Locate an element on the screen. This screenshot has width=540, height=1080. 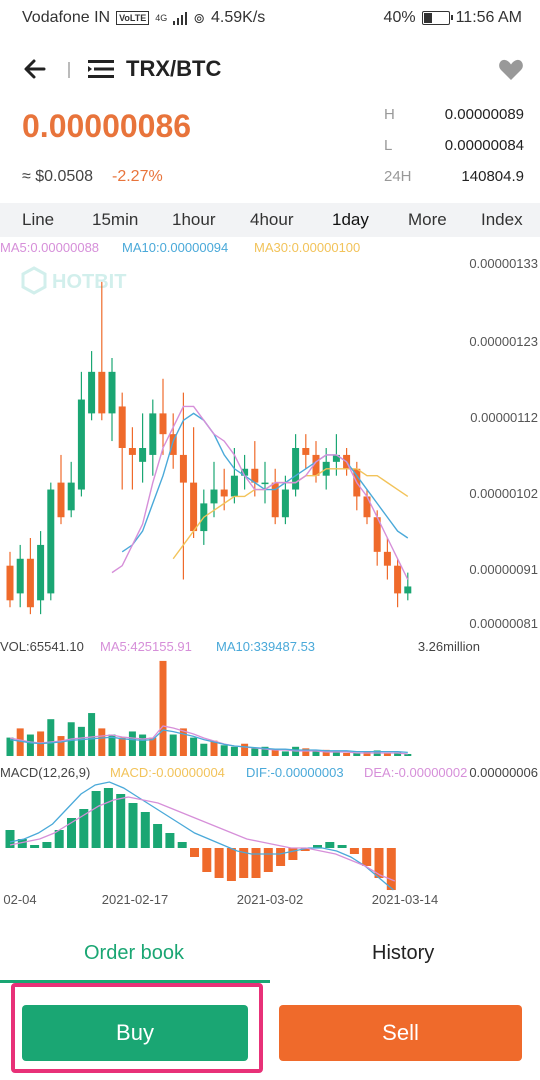
stat-low: L 0.00000084 is located at coordinates (454, 152).